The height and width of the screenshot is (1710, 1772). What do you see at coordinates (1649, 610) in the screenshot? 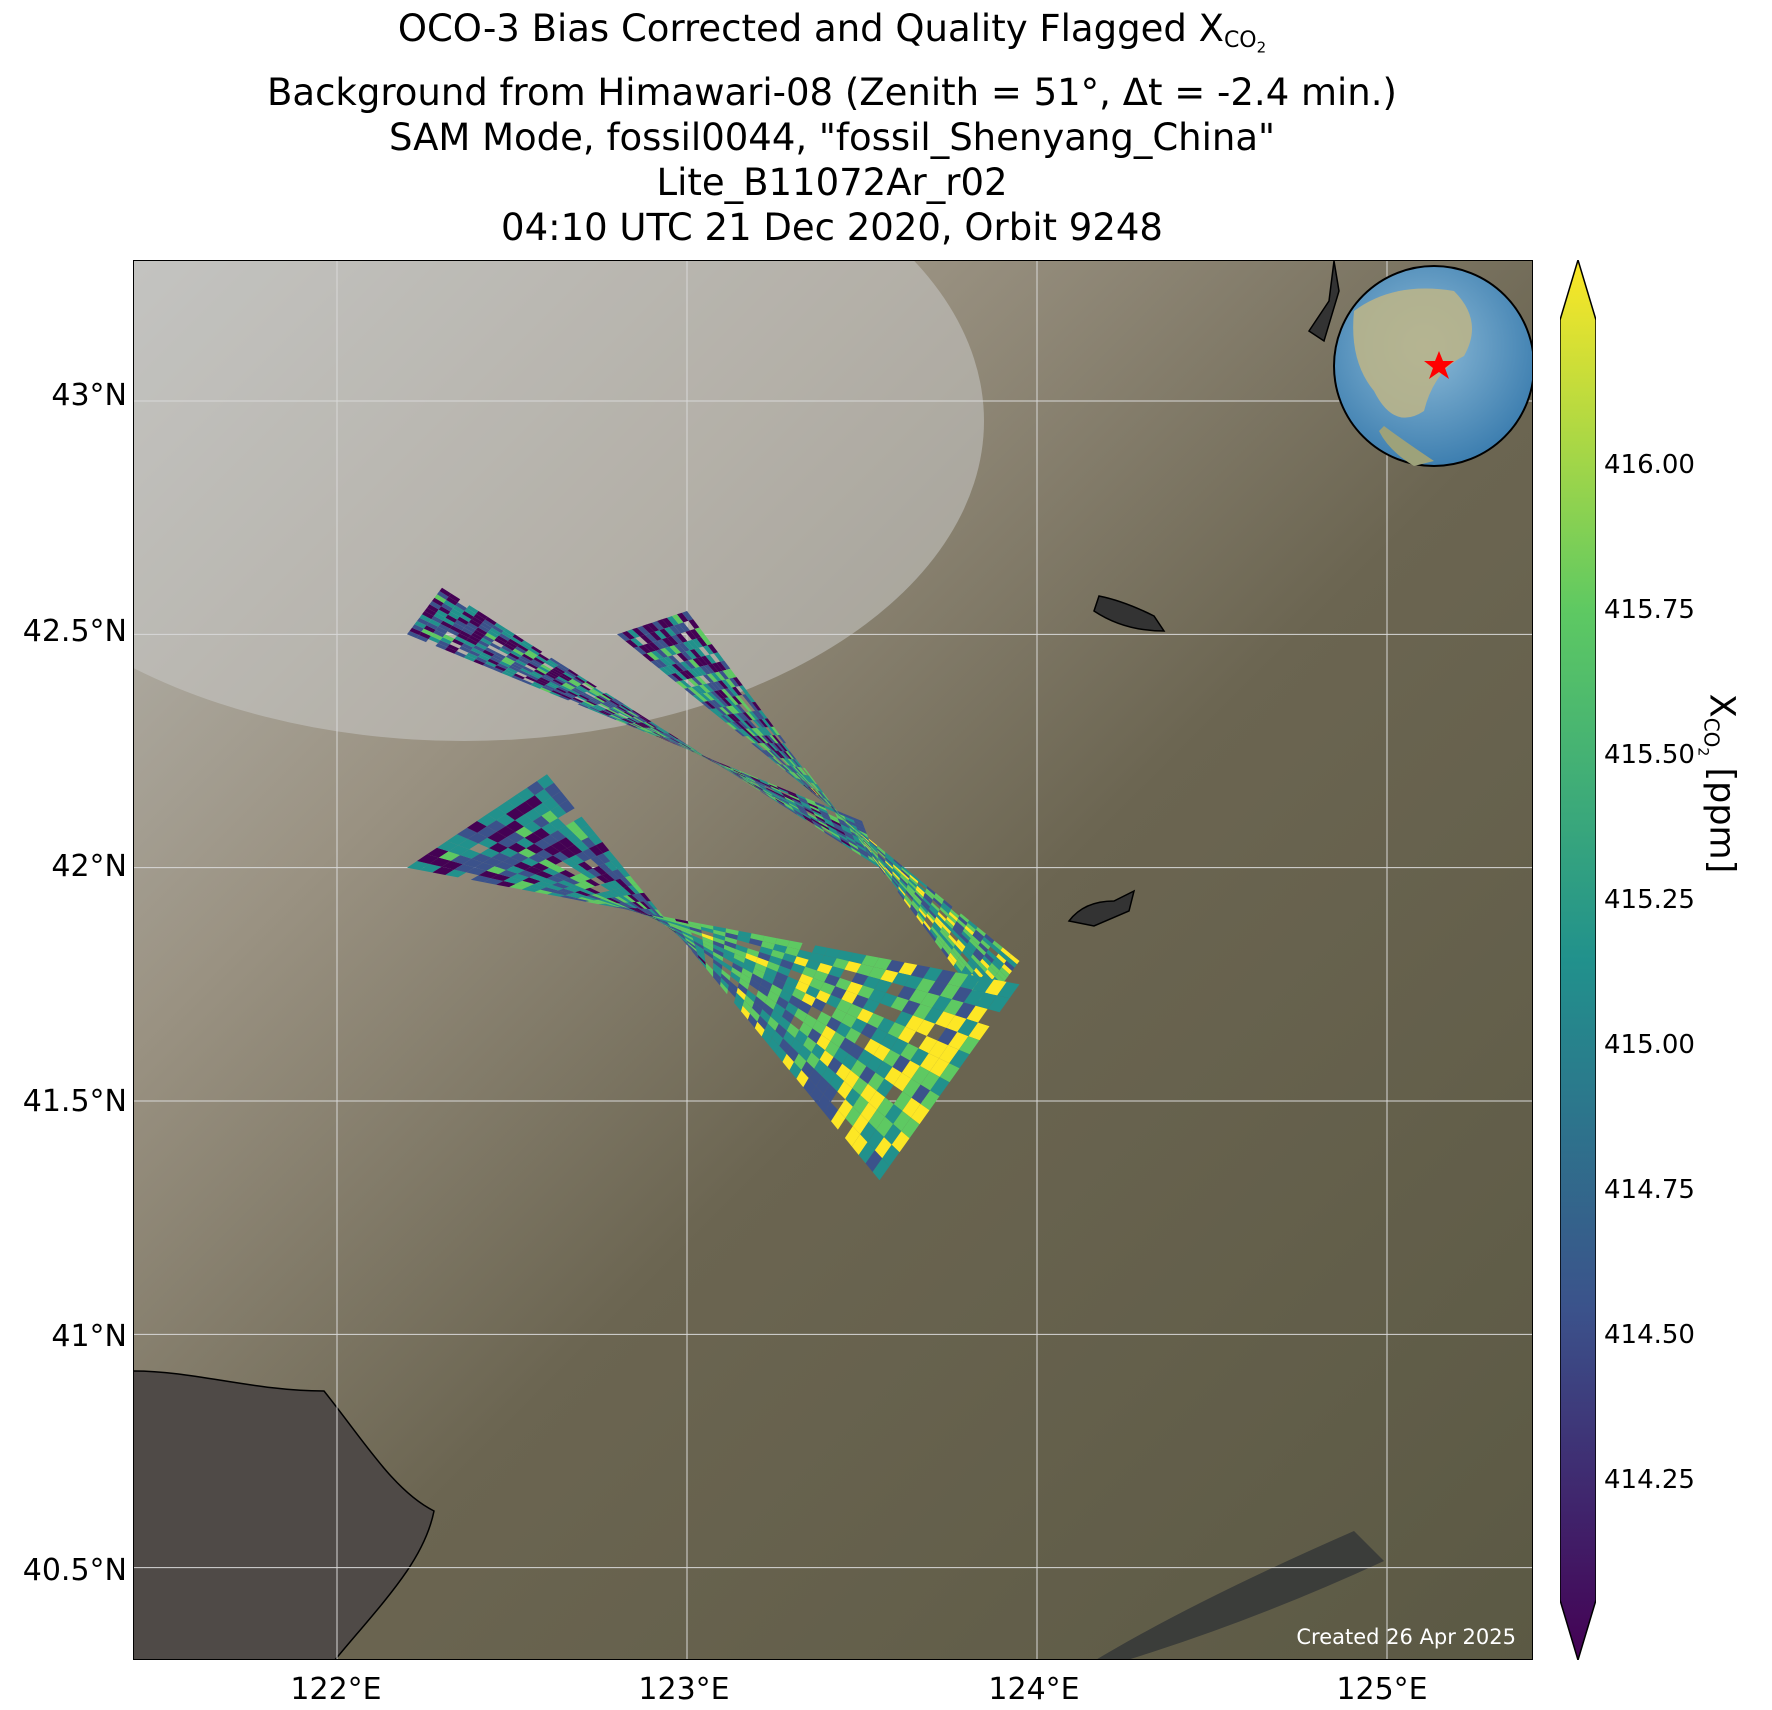
I see `colorbar-tick-label: 415.75` at bounding box center [1649, 610].